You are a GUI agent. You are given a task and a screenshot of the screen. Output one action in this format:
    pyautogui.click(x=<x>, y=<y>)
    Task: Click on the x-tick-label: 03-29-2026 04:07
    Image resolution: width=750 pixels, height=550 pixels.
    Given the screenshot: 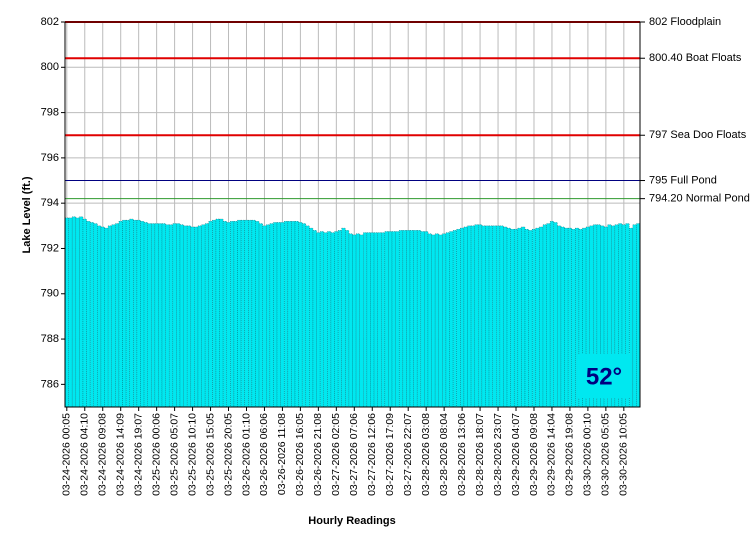 What is the action you would take?
    pyautogui.click(x=516, y=454)
    